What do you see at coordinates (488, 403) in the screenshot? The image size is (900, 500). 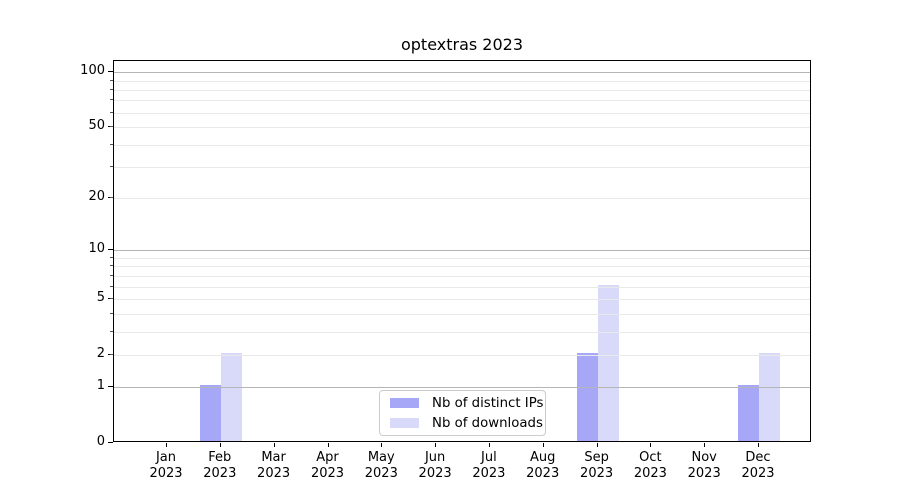 I see `legend-label: Nb of distinct IPs` at bounding box center [488, 403].